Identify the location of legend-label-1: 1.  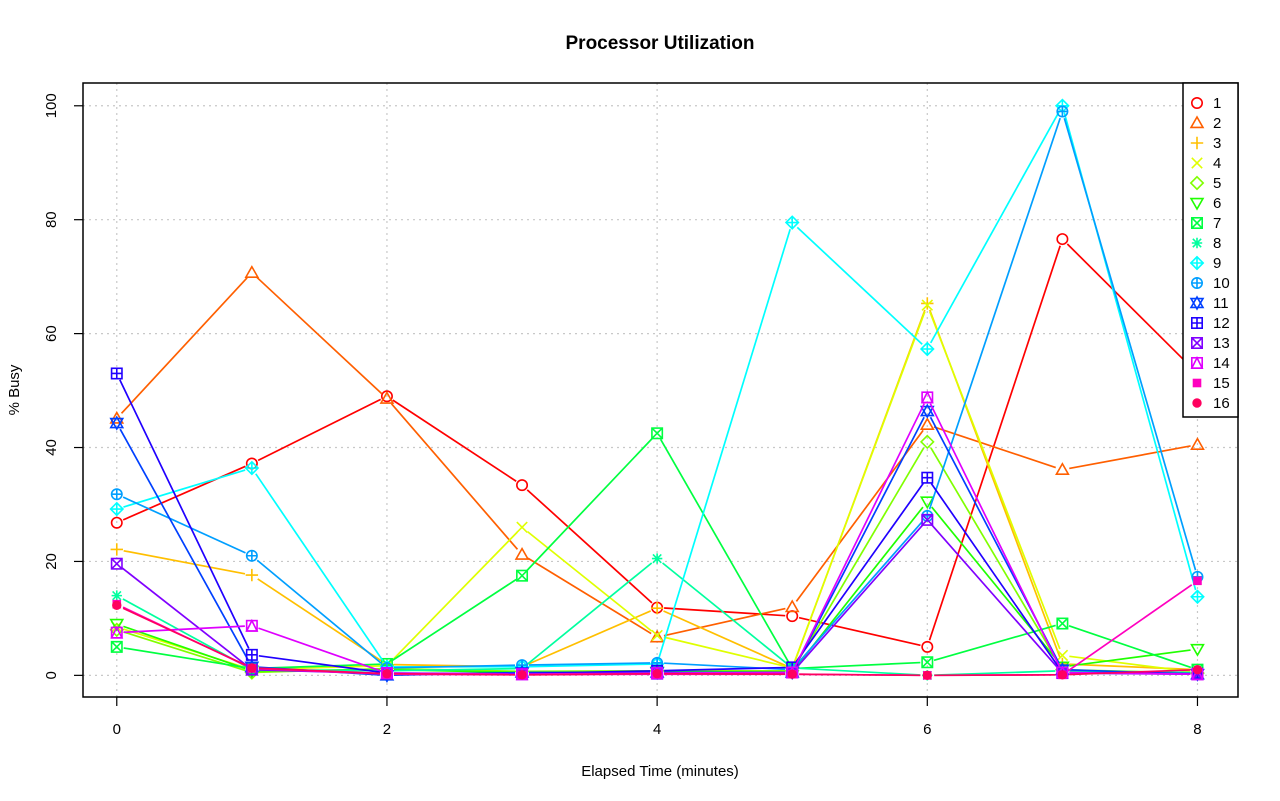
(1217, 103).